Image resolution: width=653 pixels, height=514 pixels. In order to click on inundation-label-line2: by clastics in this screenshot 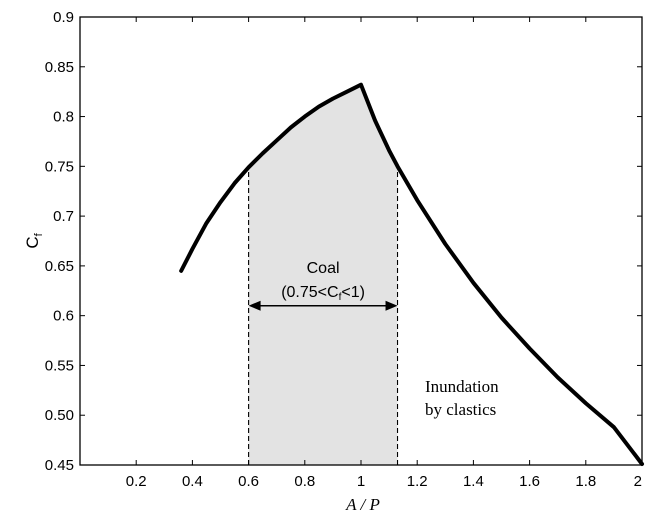, I will do `click(460, 409)`.